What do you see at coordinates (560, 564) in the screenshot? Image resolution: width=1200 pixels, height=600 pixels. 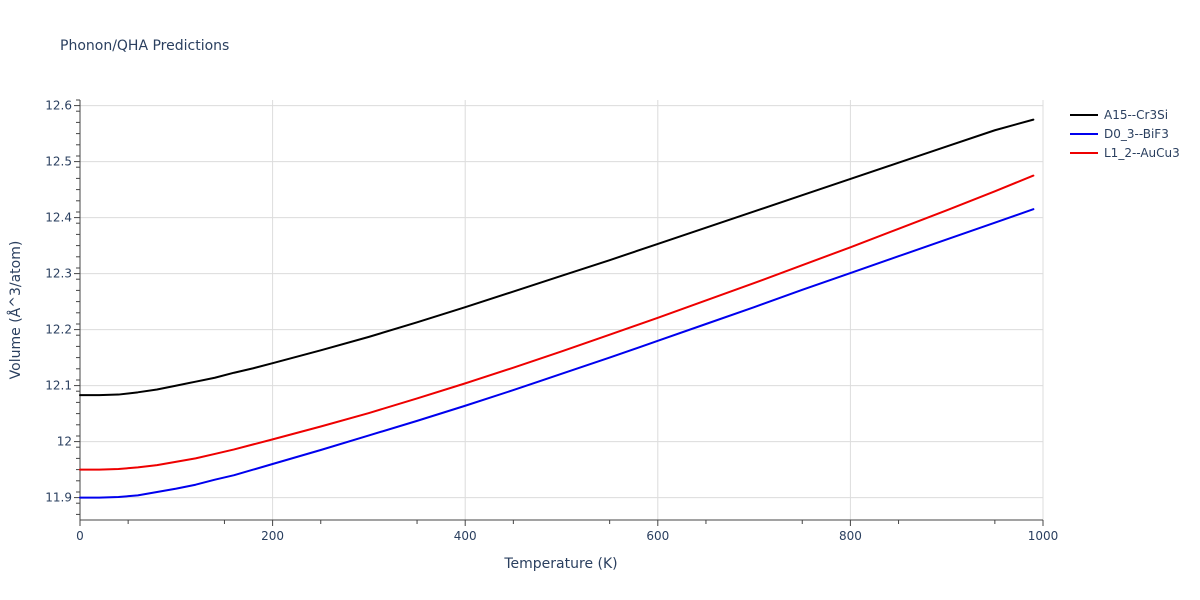 I see `x-axis-title: Temperature (K)` at bounding box center [560, 564].